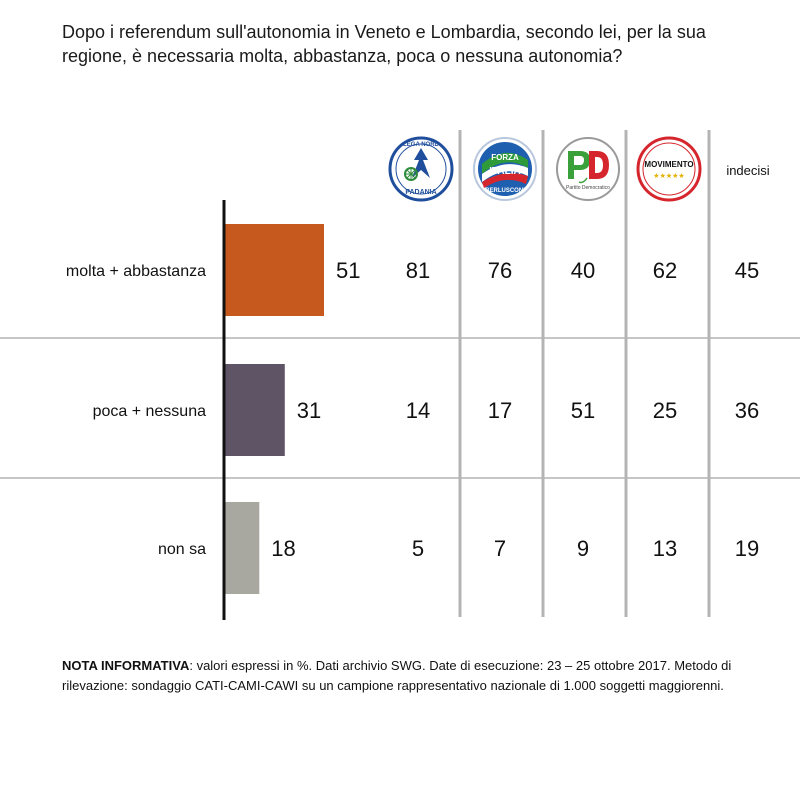 This screenshot has height=800, width=800. I want to click on bar-value-label-2: 31, so click(309, 410).